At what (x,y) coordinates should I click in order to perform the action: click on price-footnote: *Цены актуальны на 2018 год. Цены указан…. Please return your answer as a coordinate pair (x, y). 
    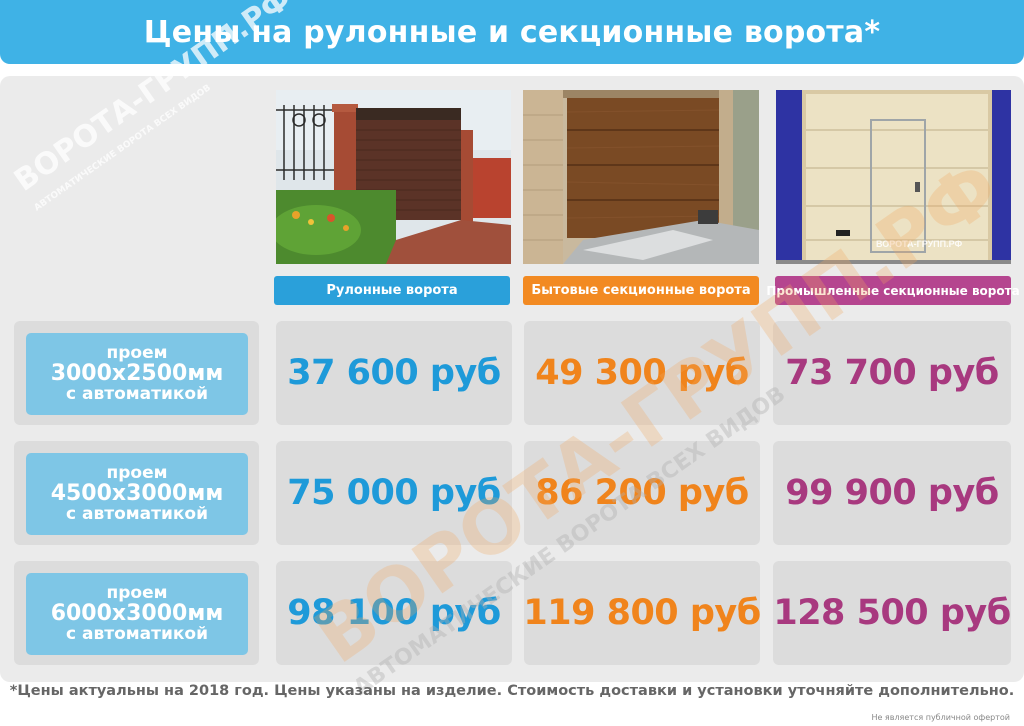
    Looking at the image, I should click on (512, 691).